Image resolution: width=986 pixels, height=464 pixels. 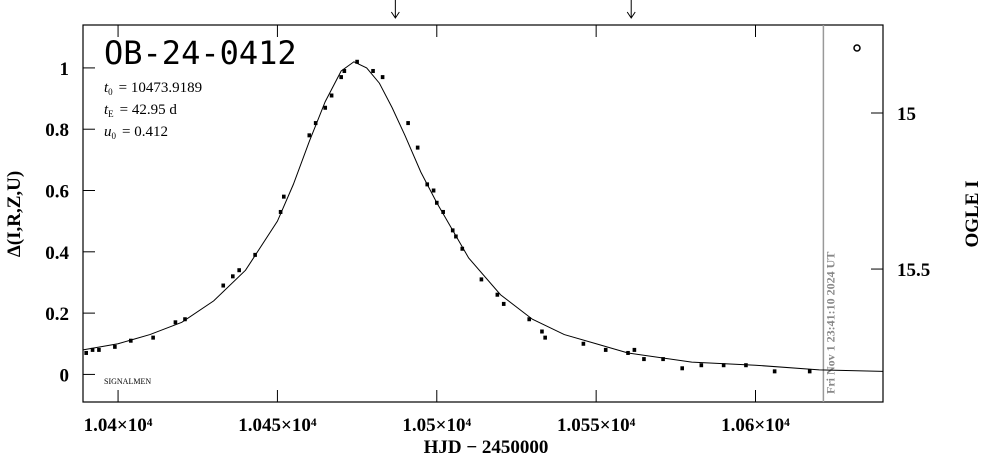 What do you see at coordinates (436, 425) in the screenshot?
I see `x-tick-label: 1.05×10⁴` at bounding box center [436, 425].